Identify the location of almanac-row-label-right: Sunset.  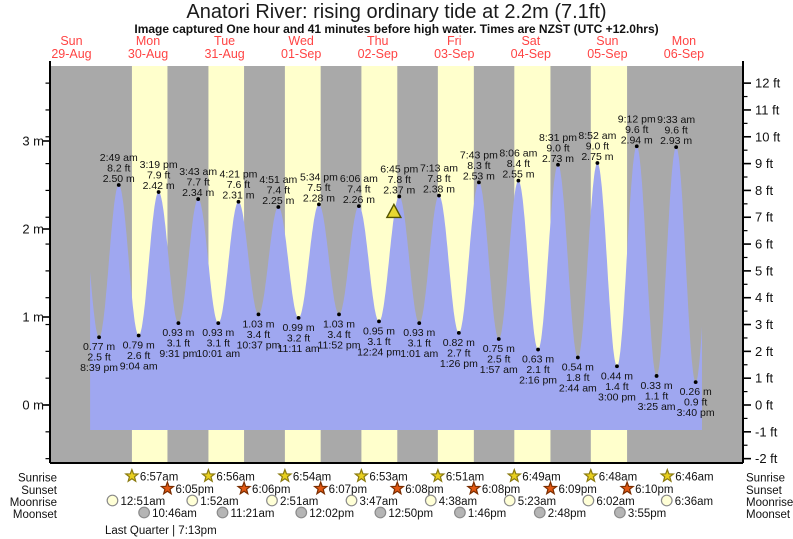
(764, 491).